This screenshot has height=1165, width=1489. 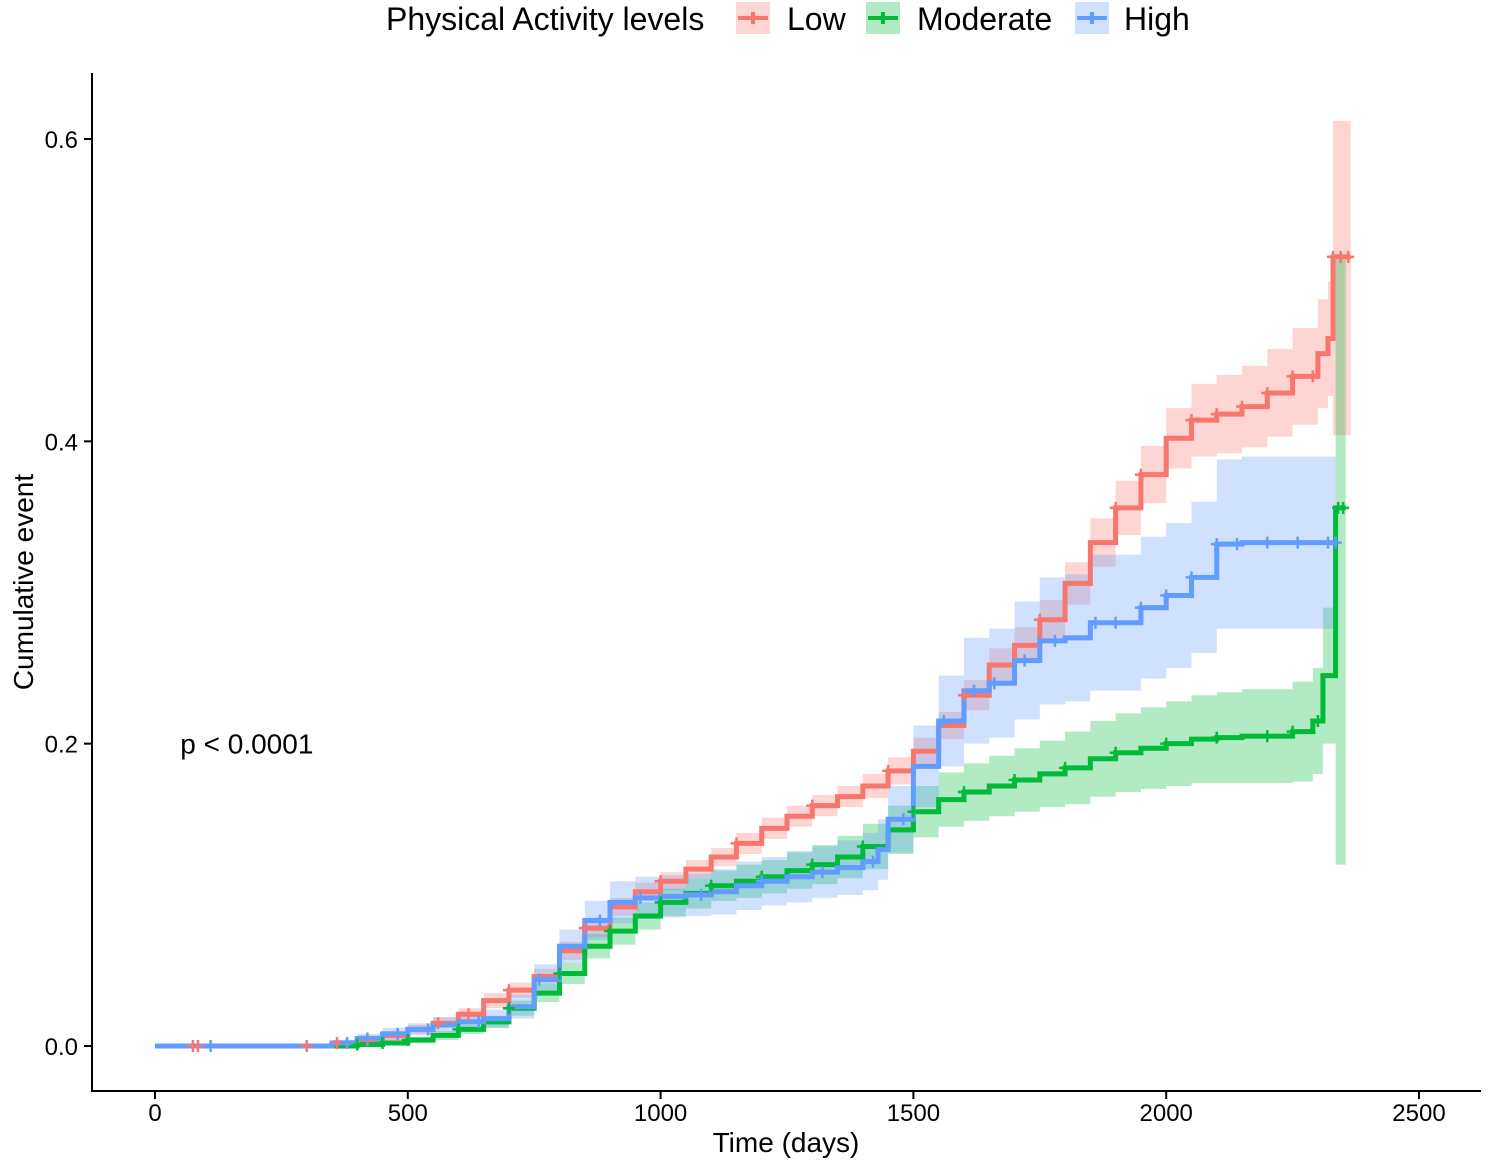 I want to click on legend-entries: Low Moderate High, so click(x=963, y=19).